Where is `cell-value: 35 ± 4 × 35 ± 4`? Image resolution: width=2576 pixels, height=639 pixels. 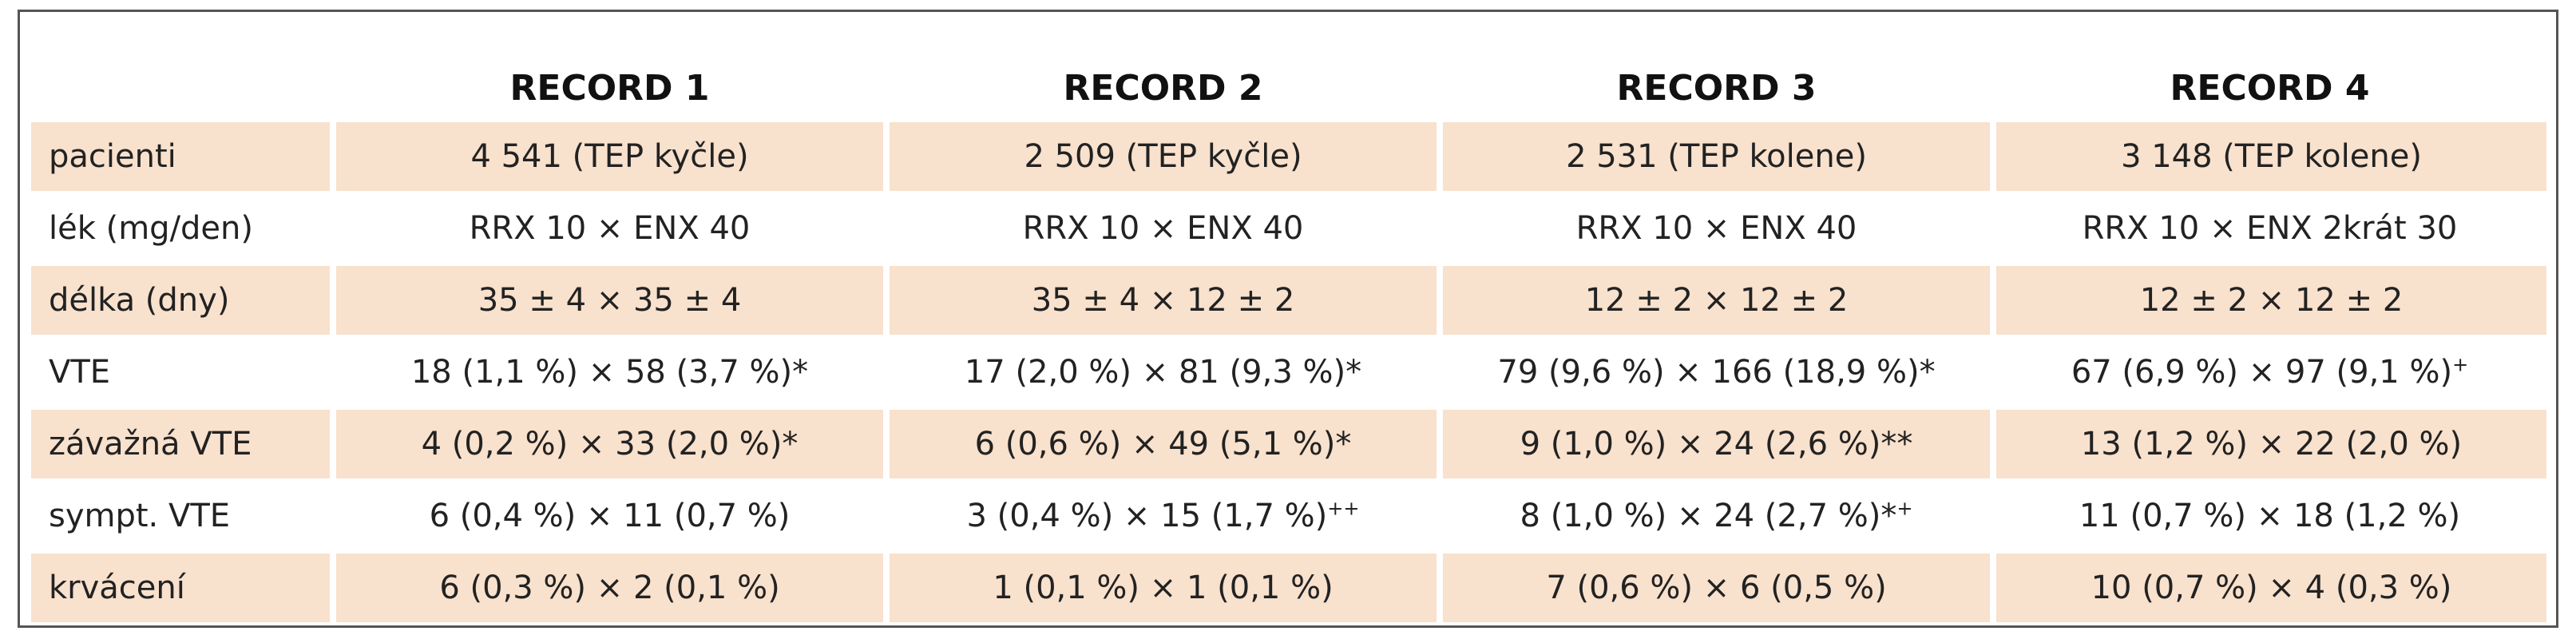
cell-value: 35 ± 4 × 35 ± 4 is located at coordinates (610, 300).